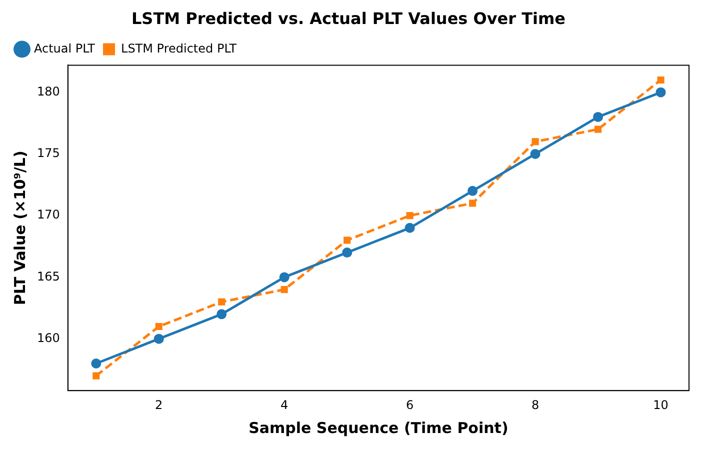 The height and width of the screenshot is (450, 709). What do you see at coordinates (48, 91) in the screenshot?
I see `y-tick-label: 180` at bounding box center [48, 91].